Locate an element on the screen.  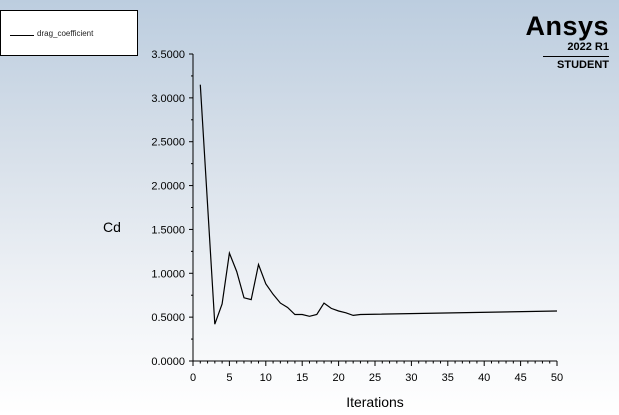
y-axis-label: Cd is located at coordinates (112, 227).